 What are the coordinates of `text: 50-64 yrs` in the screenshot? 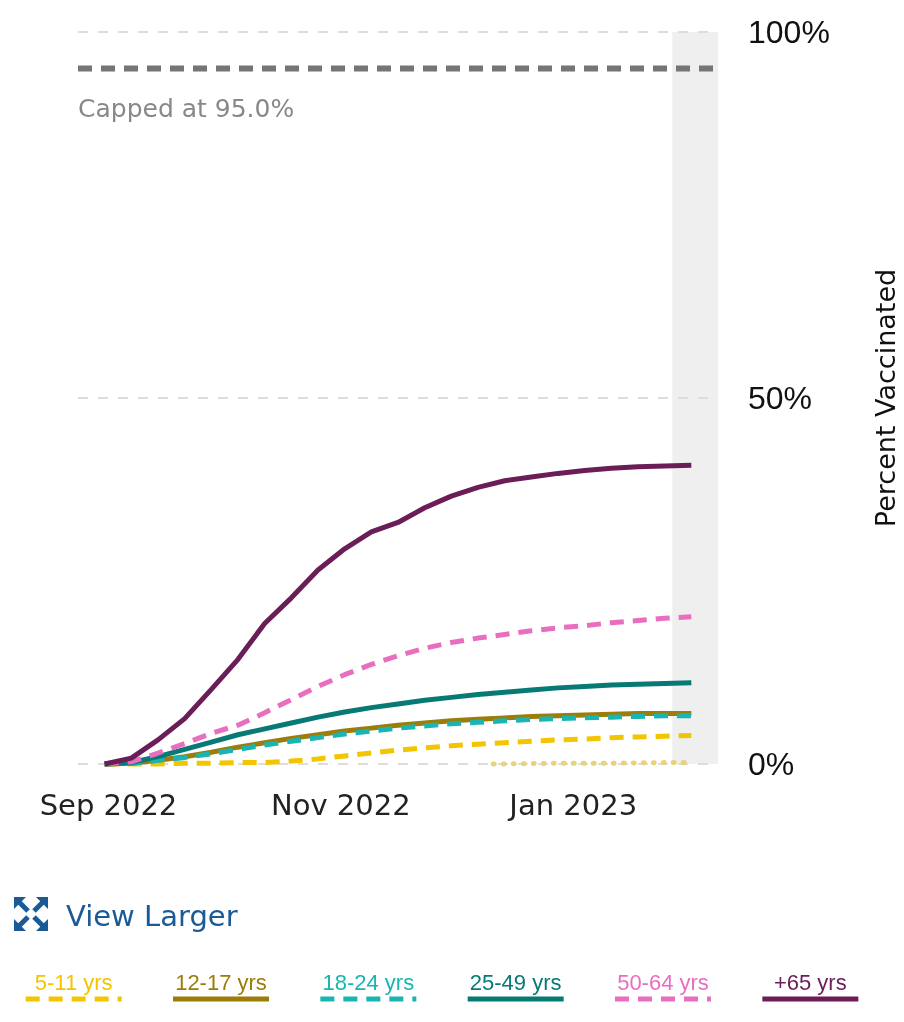 It's located at (663, 982).